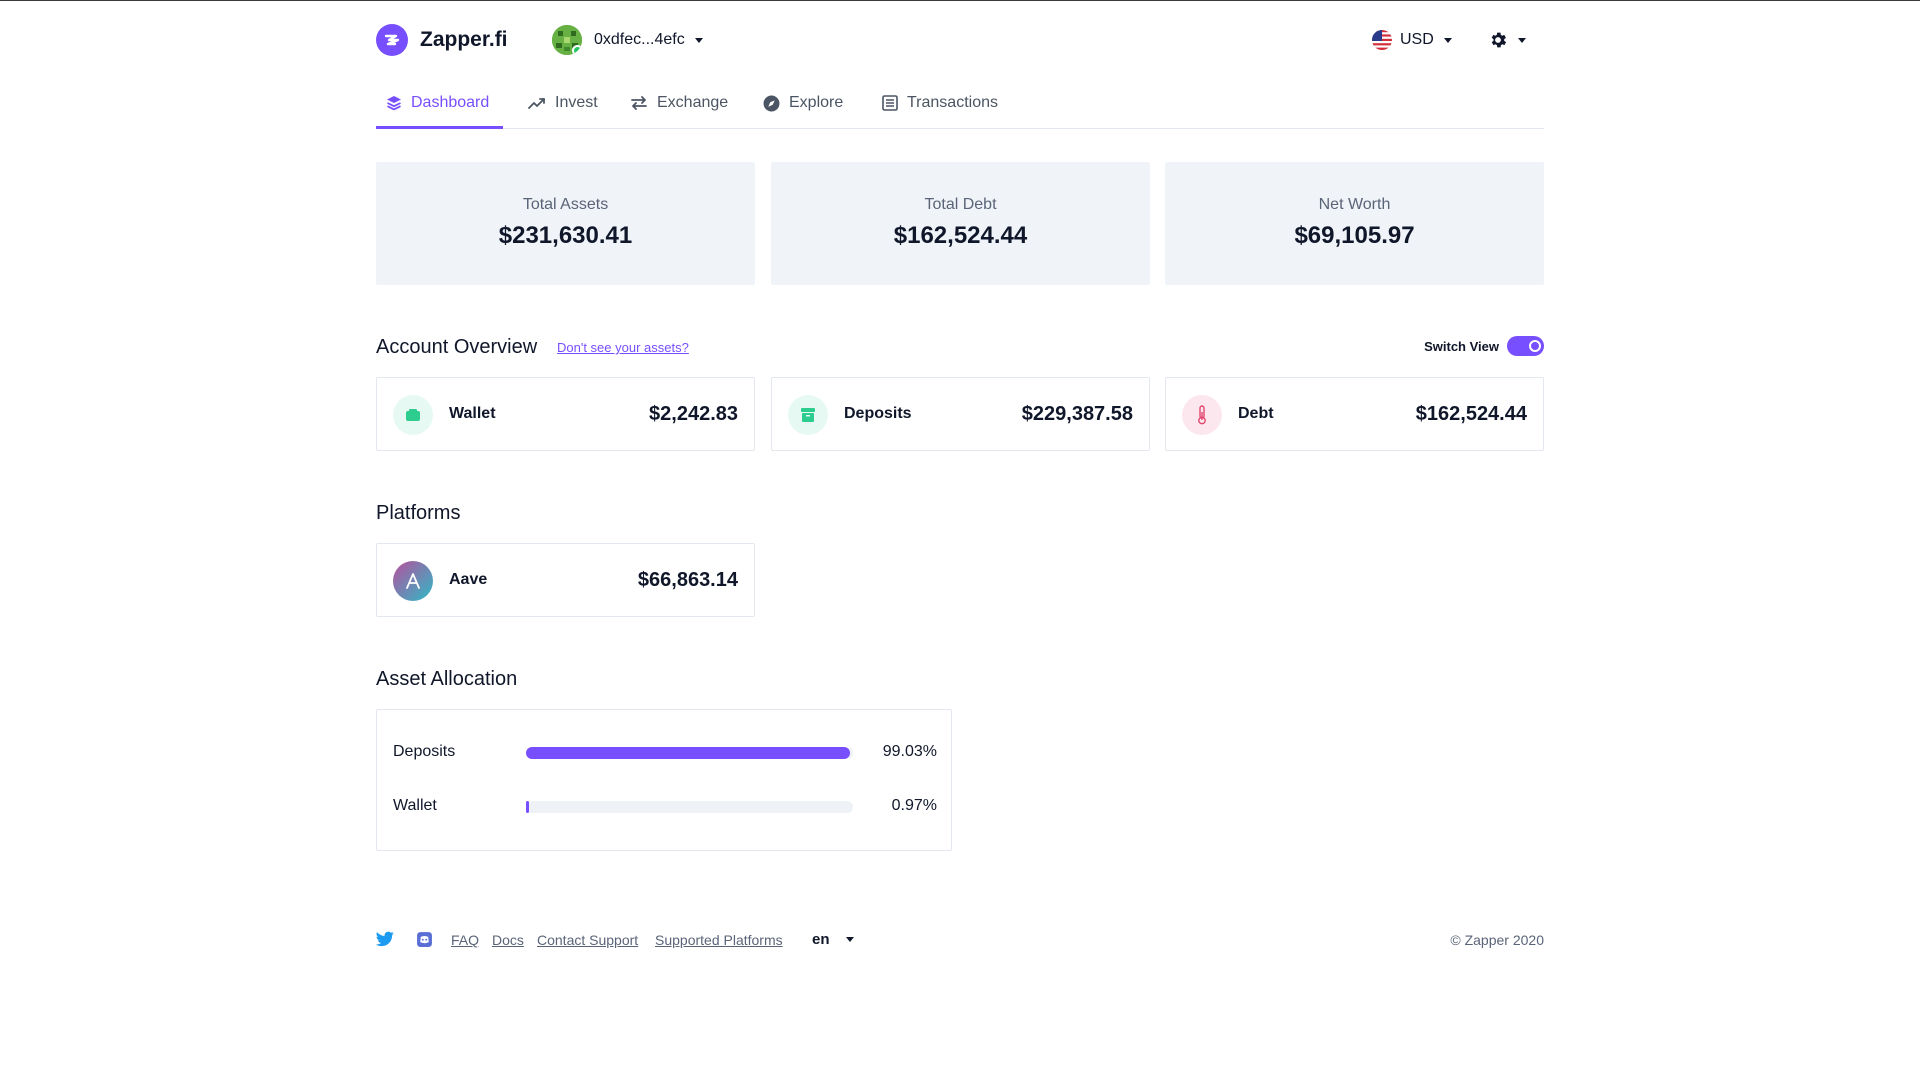 Image resolution: width=1920 pixels, height=1080 pixels. What do you see at coordinates (890, 103) in the screenshot?
I see `list-icon` at bounding box center [890, 103].